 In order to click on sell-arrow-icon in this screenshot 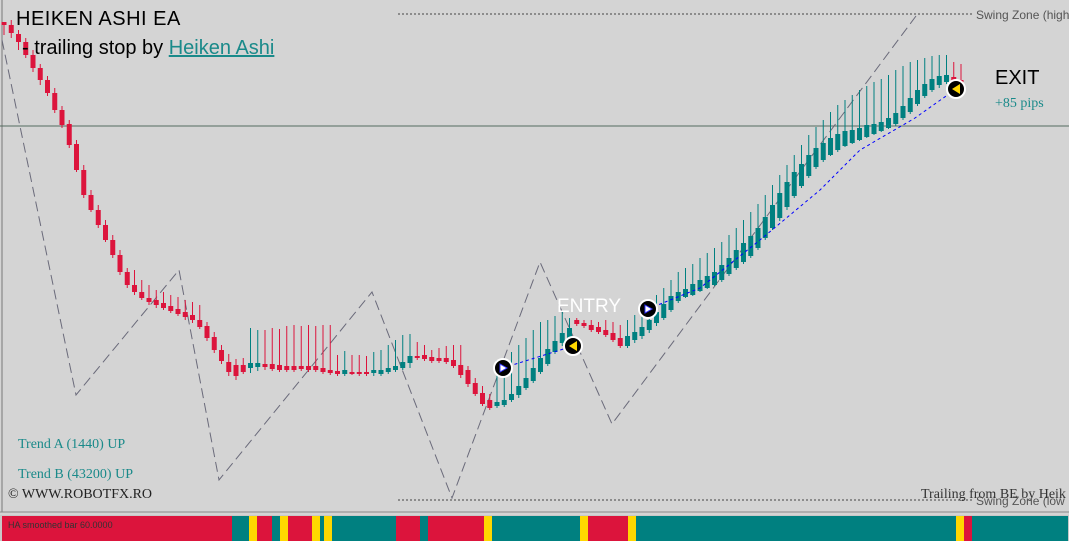, I will do `click(956, 89)`.